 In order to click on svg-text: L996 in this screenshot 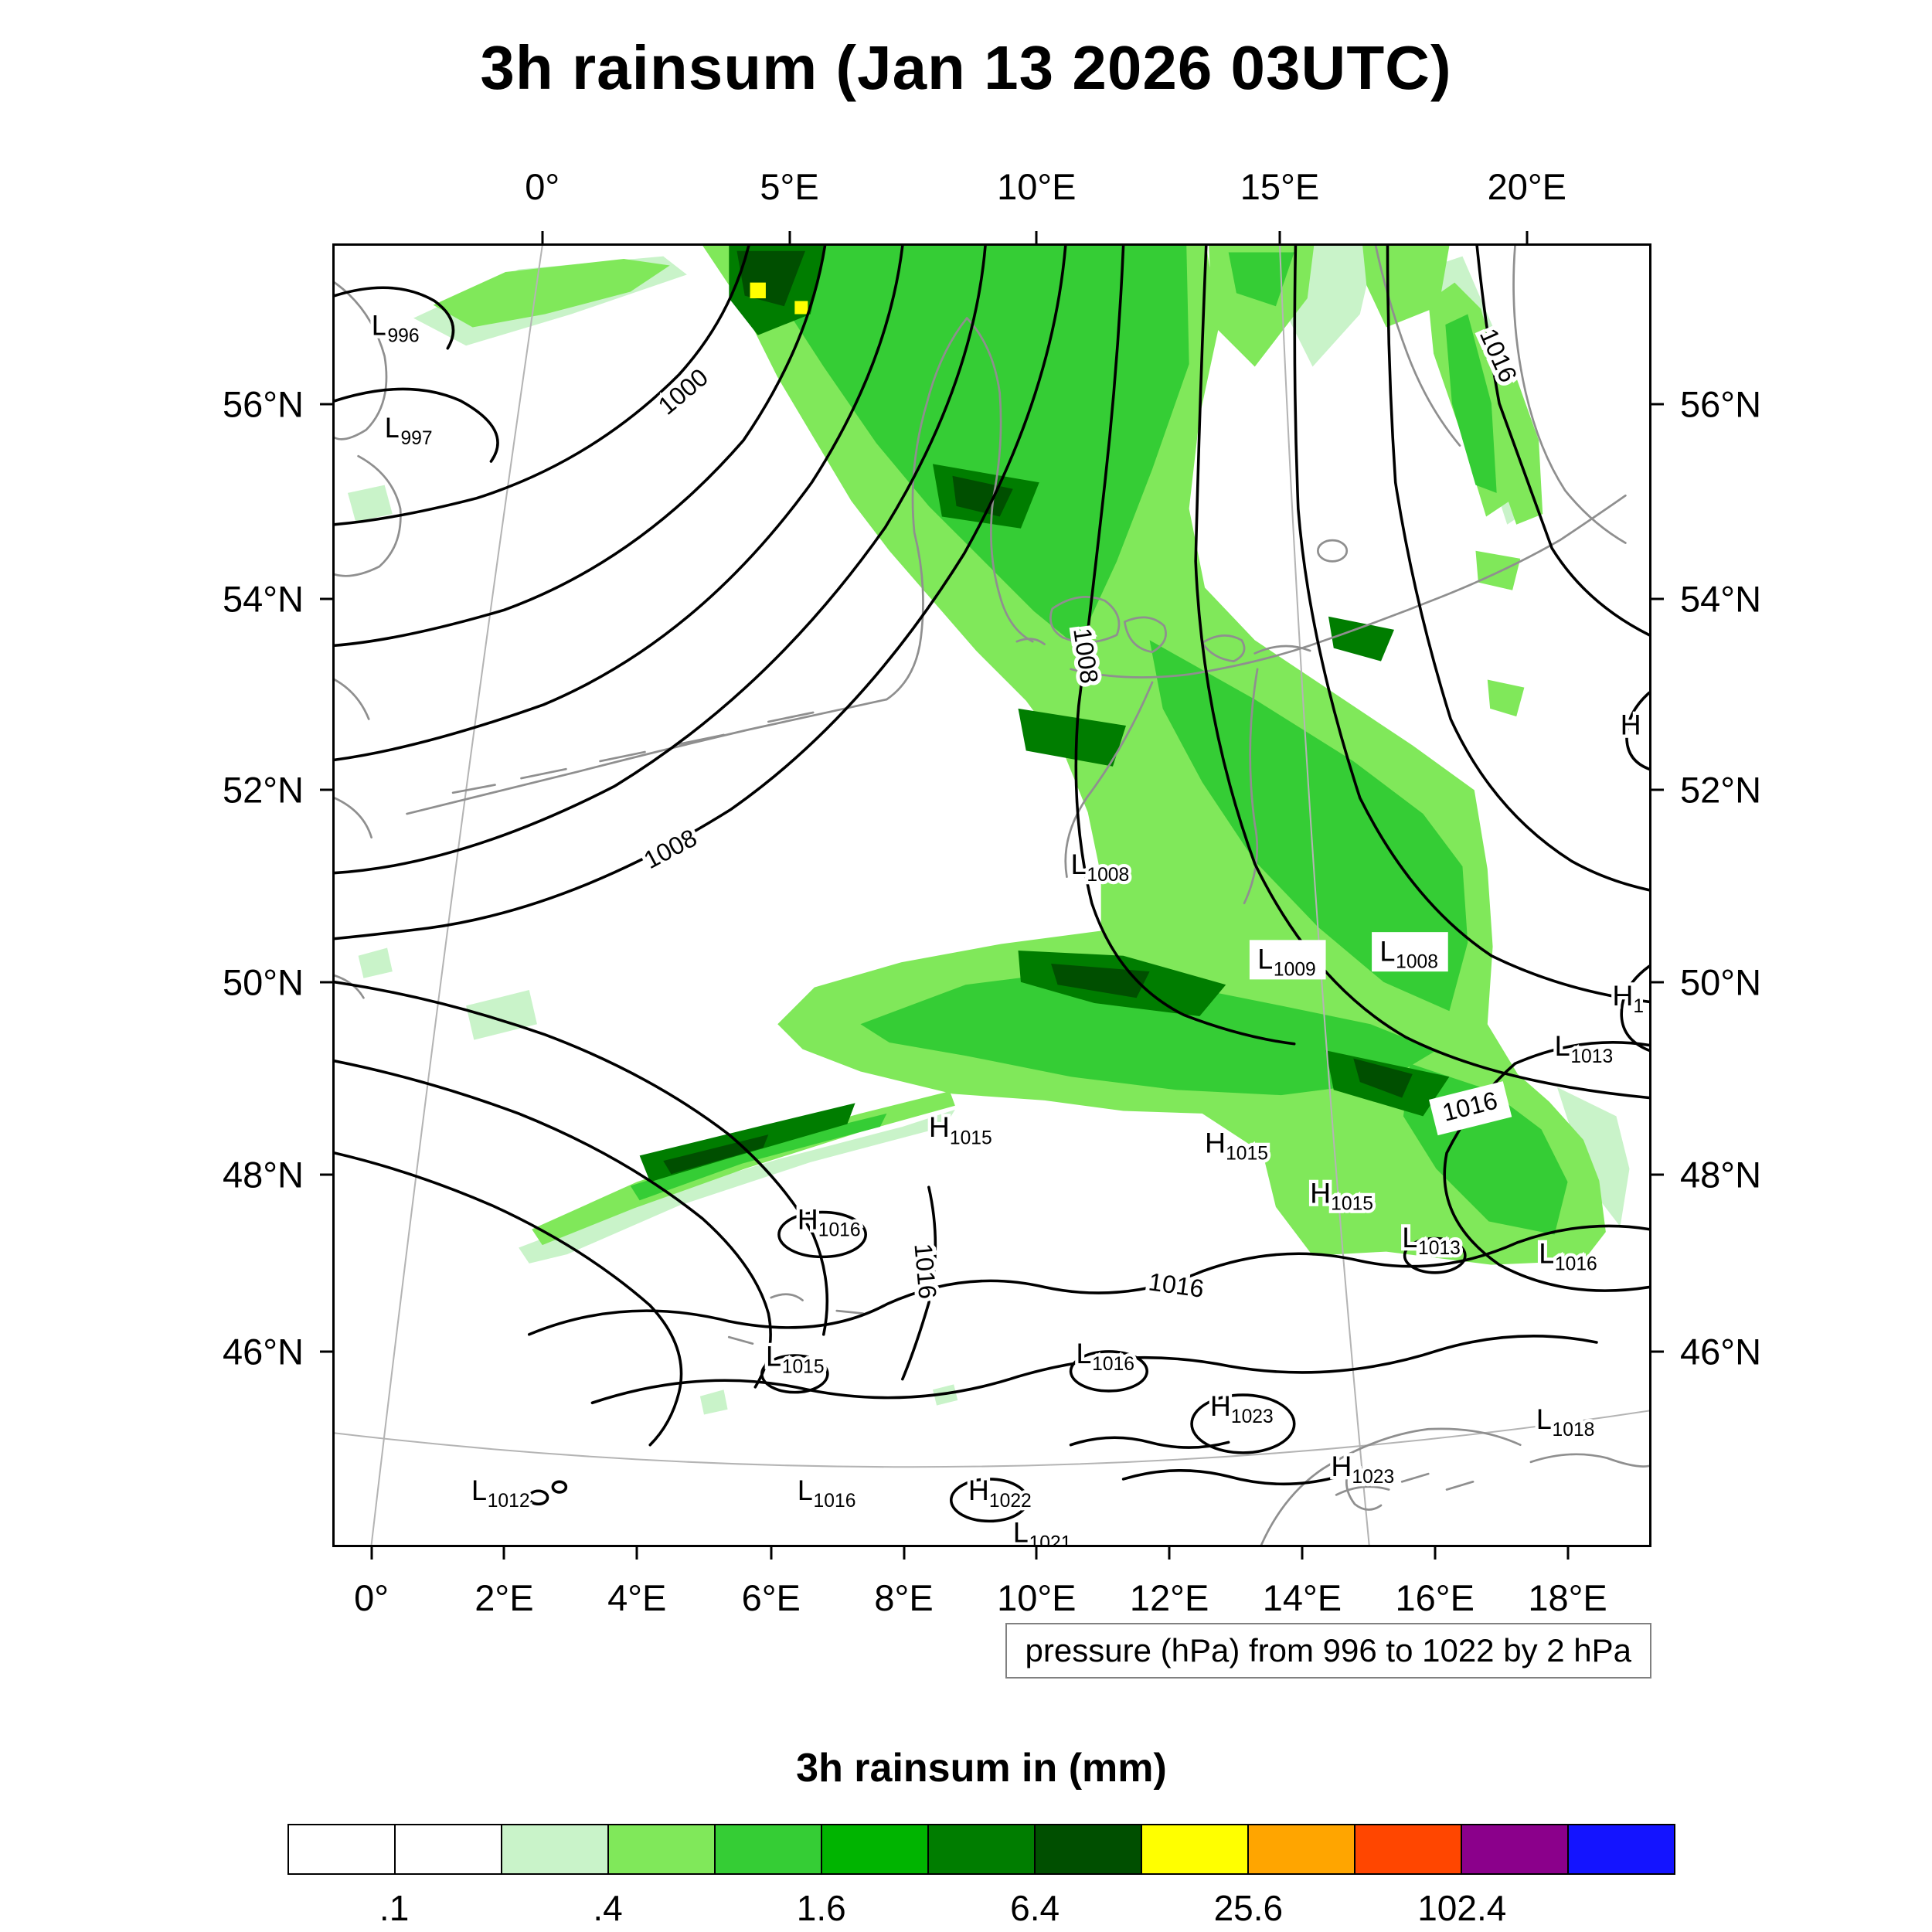, I will do `click(396, 327)`.